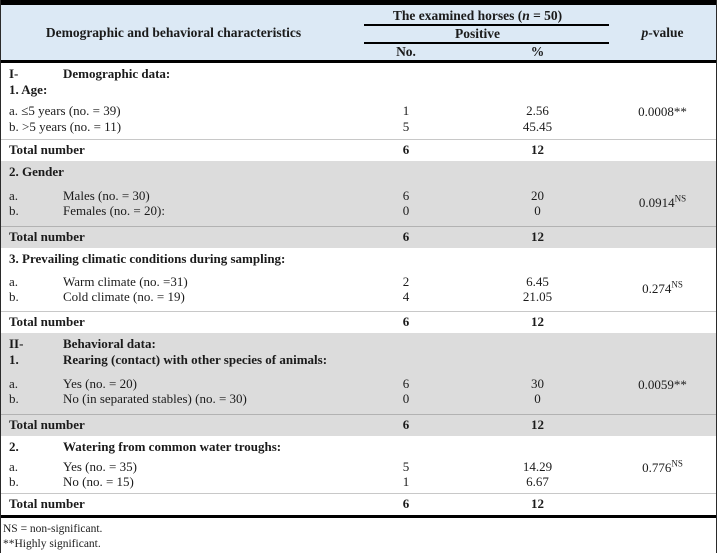  Describe the element at coordinates (82, 343) in the screenshot. I see `section-heading: II- Behavioral data:` at that location.